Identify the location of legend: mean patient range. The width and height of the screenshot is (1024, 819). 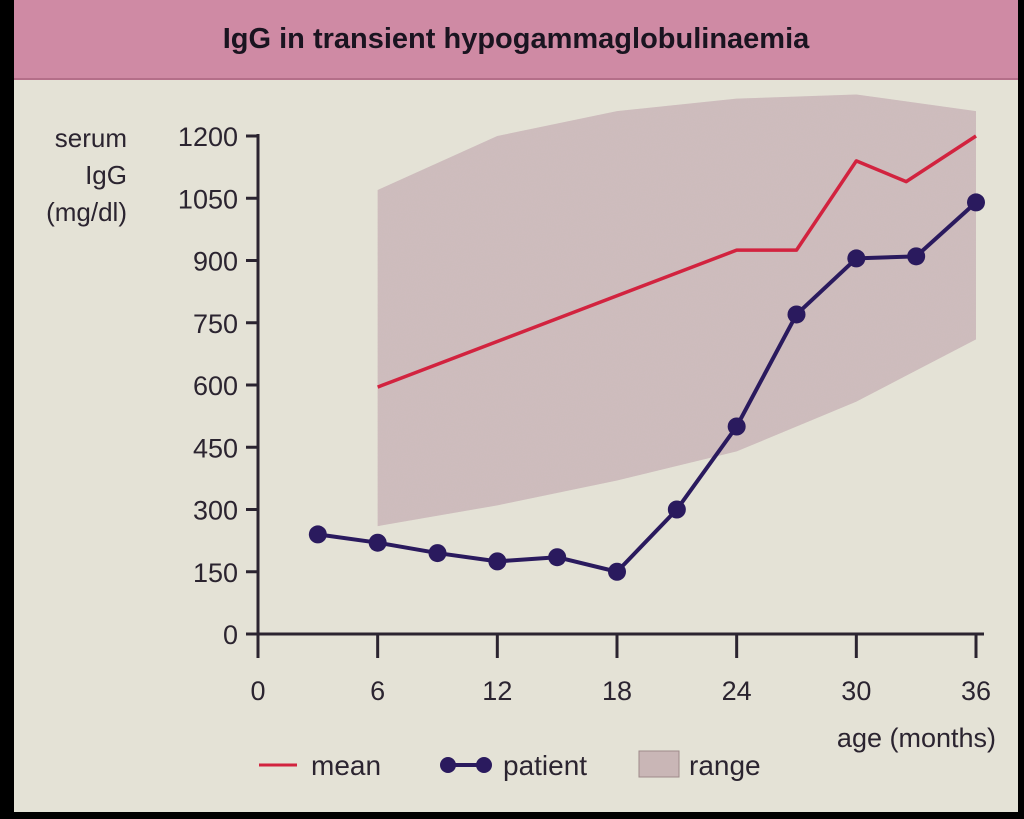
(510, 765).